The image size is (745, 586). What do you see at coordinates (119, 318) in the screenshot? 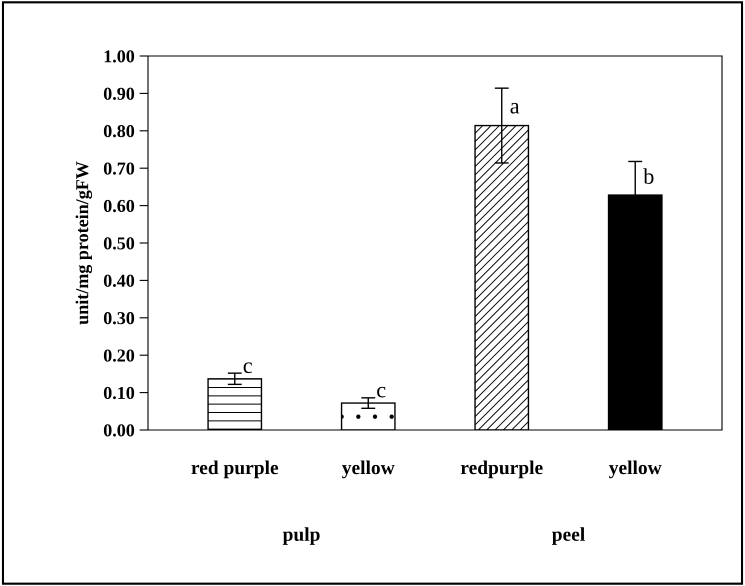
I see `y-tick-label: 0.30` at bounding box center [119, 318].